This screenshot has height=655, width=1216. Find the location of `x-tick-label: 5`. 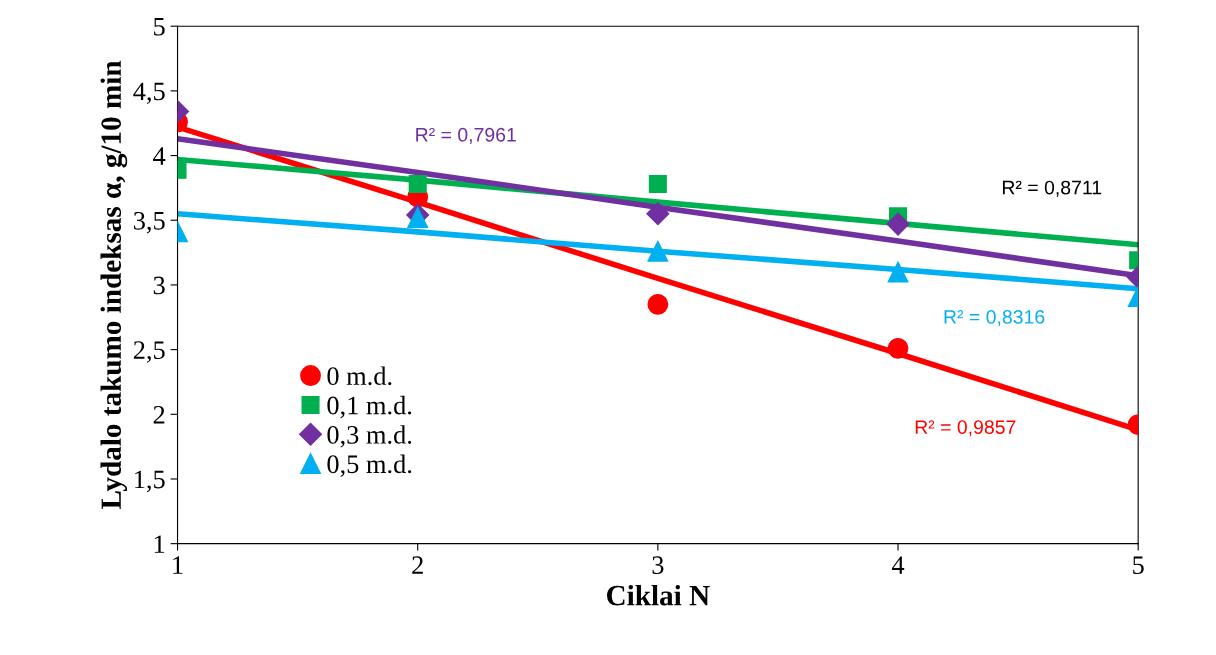

x-tick-label: 5 is located at coordinates (1138, 565).